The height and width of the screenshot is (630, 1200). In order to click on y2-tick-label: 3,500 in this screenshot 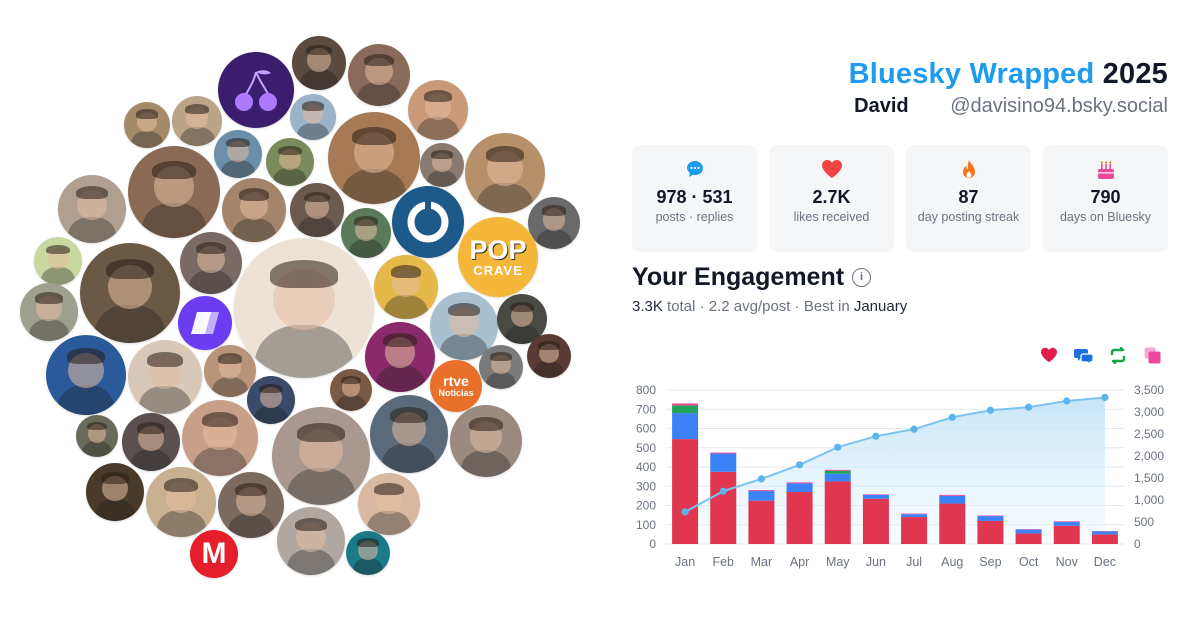, I will do `click(1149, 390)`.